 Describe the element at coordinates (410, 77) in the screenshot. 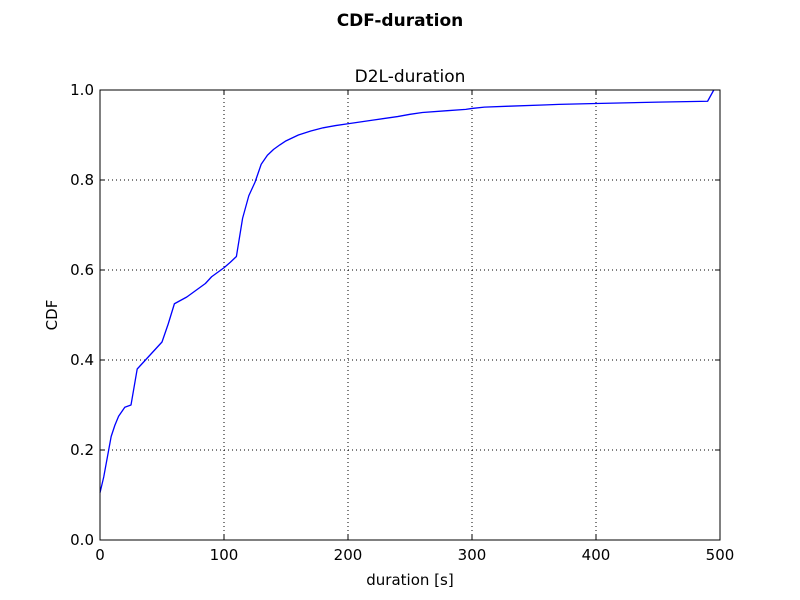

I see `chart-title: D2L-duration` at that location.